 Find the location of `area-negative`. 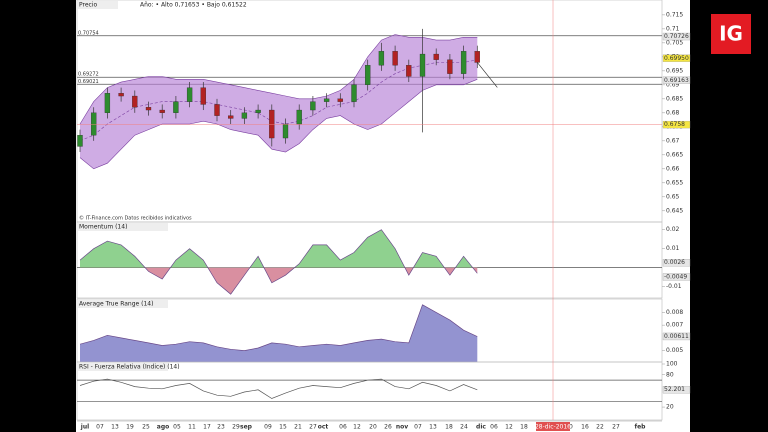

area-negative is located at coordinates (311, 281).